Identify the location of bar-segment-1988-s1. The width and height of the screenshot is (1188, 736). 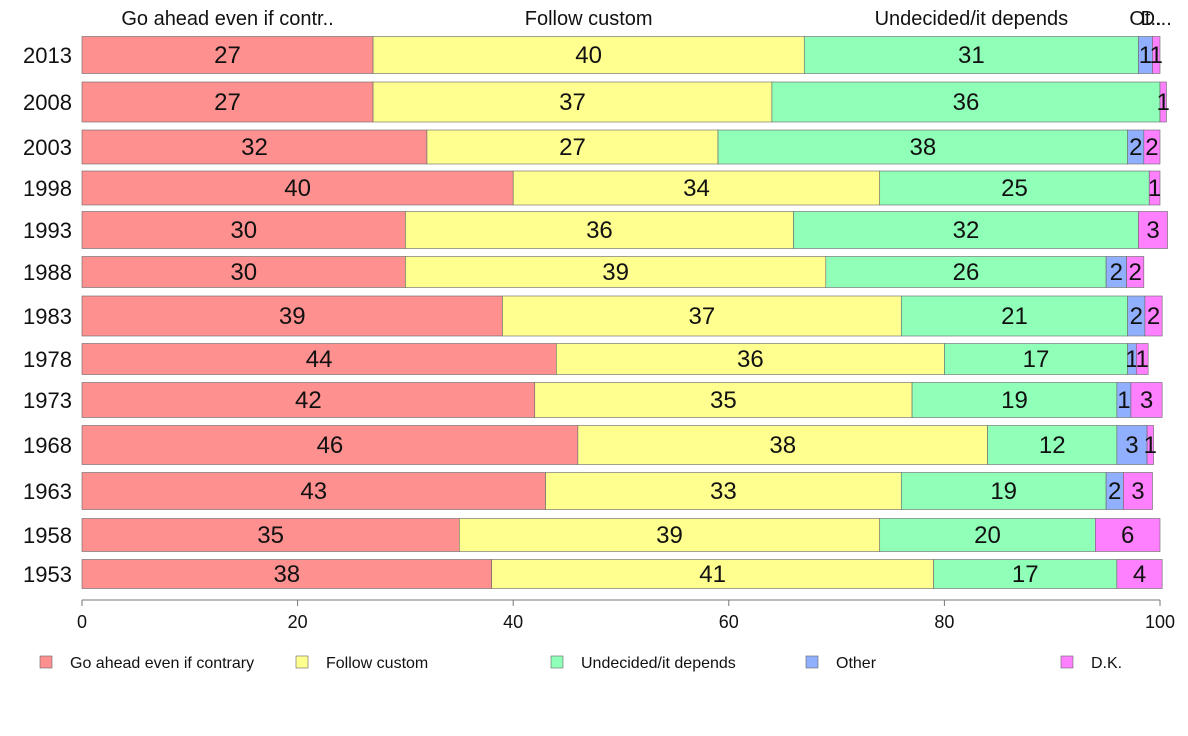
(616, 272).